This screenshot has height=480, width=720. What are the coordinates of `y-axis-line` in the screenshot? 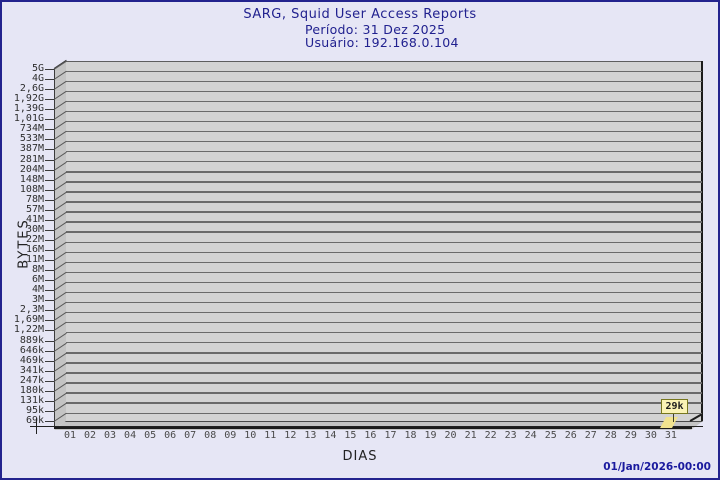 It's located at (36, 426).